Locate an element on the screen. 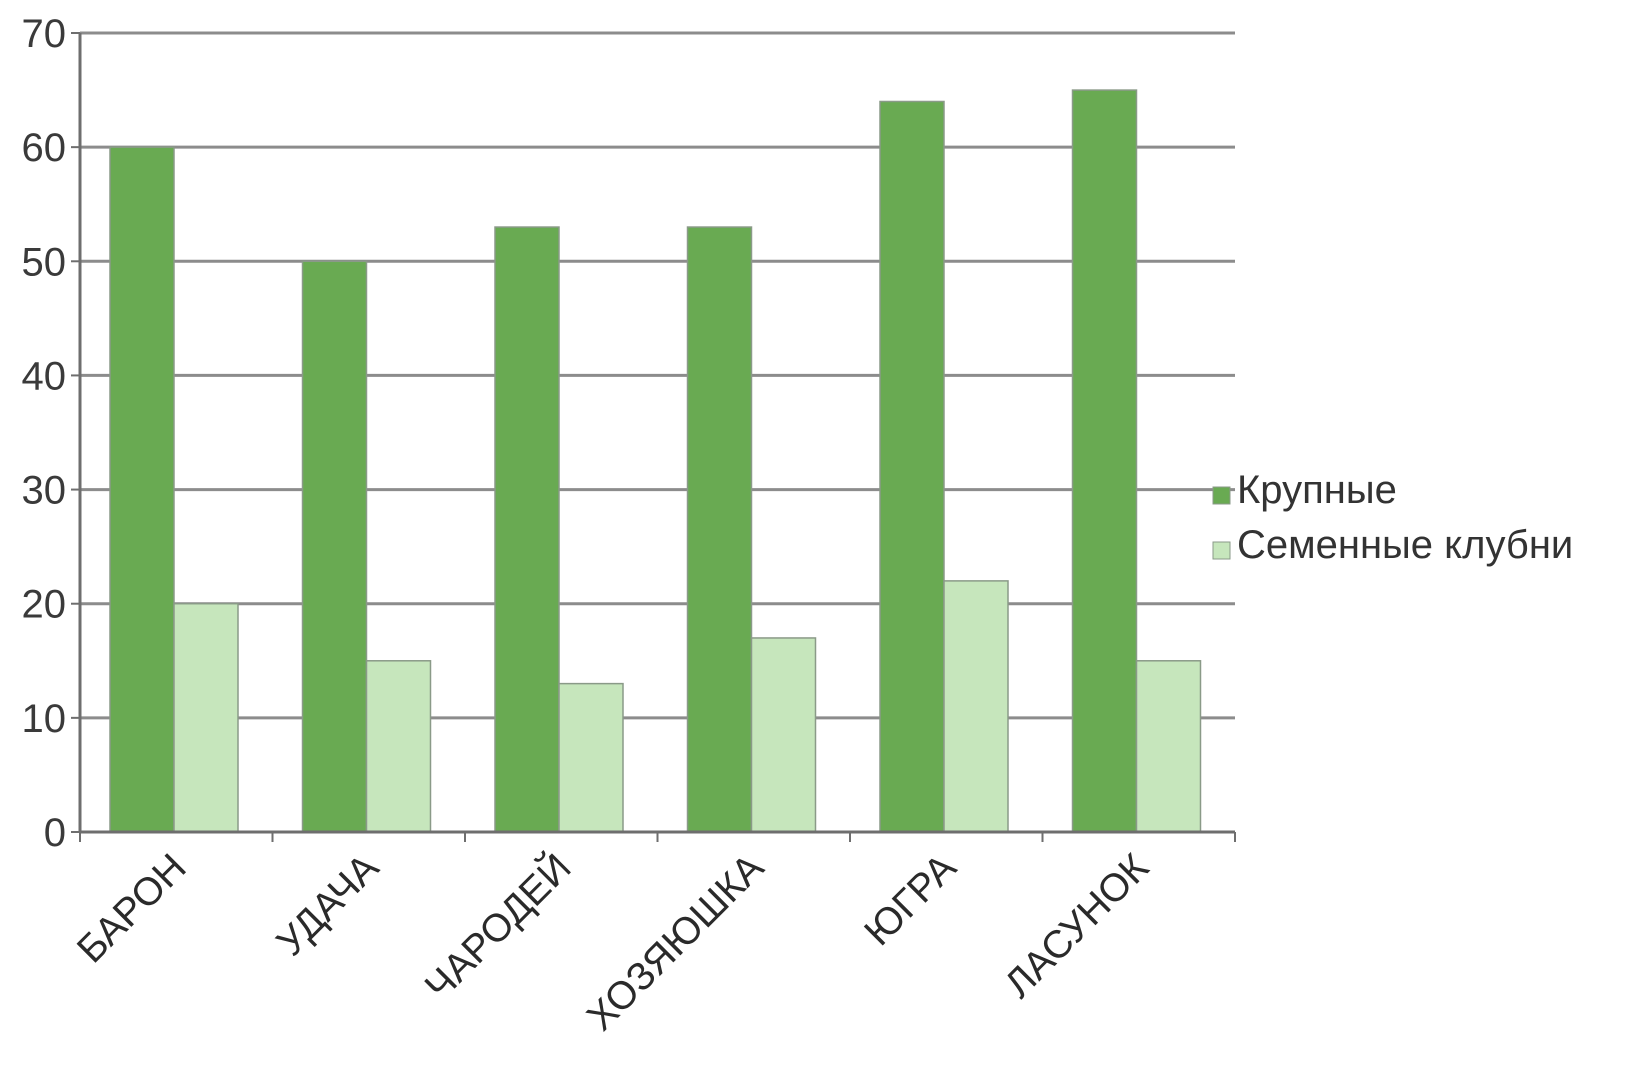 Image resolution: width=1646 pixels, height=1089 pixels. x-category-labels: БАРОН УДАЧА ЧАРОДЕЙ ХОЗЯЮШКА ЮГРА ЛАСУНОК is located at coordinates (613, 942).